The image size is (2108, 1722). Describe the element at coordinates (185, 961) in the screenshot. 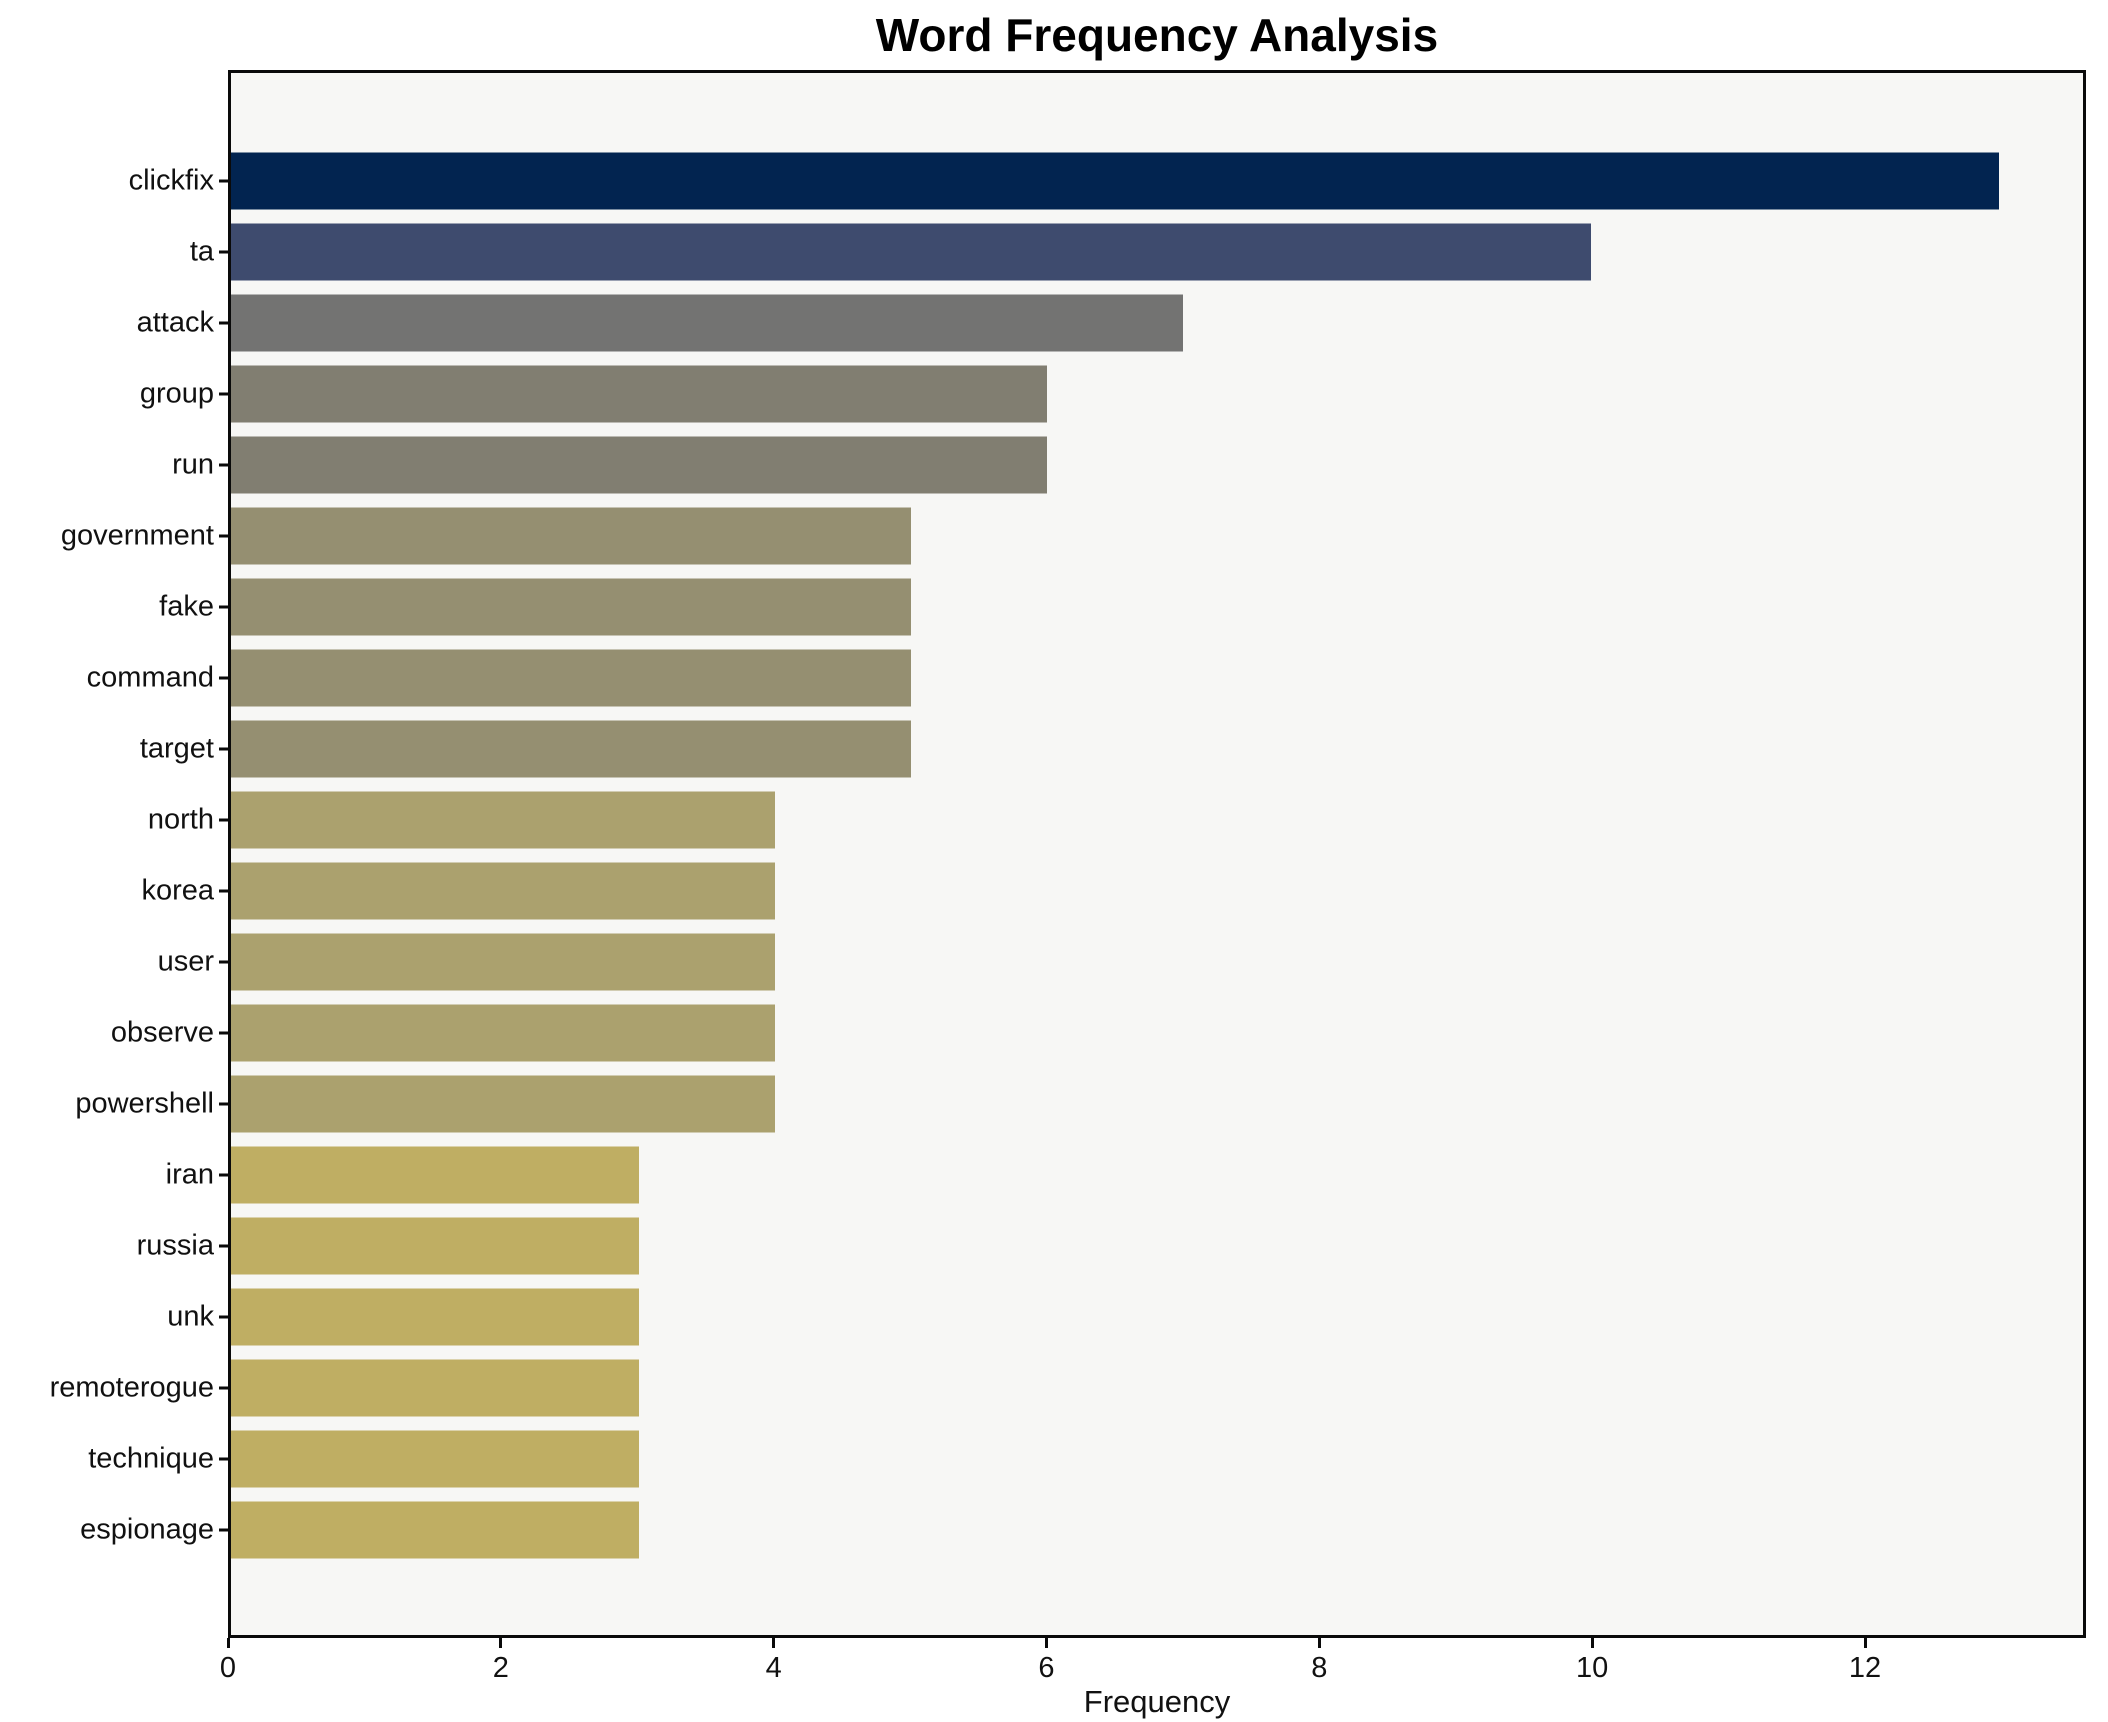

I see `y-axis-label-user: user` at that location.